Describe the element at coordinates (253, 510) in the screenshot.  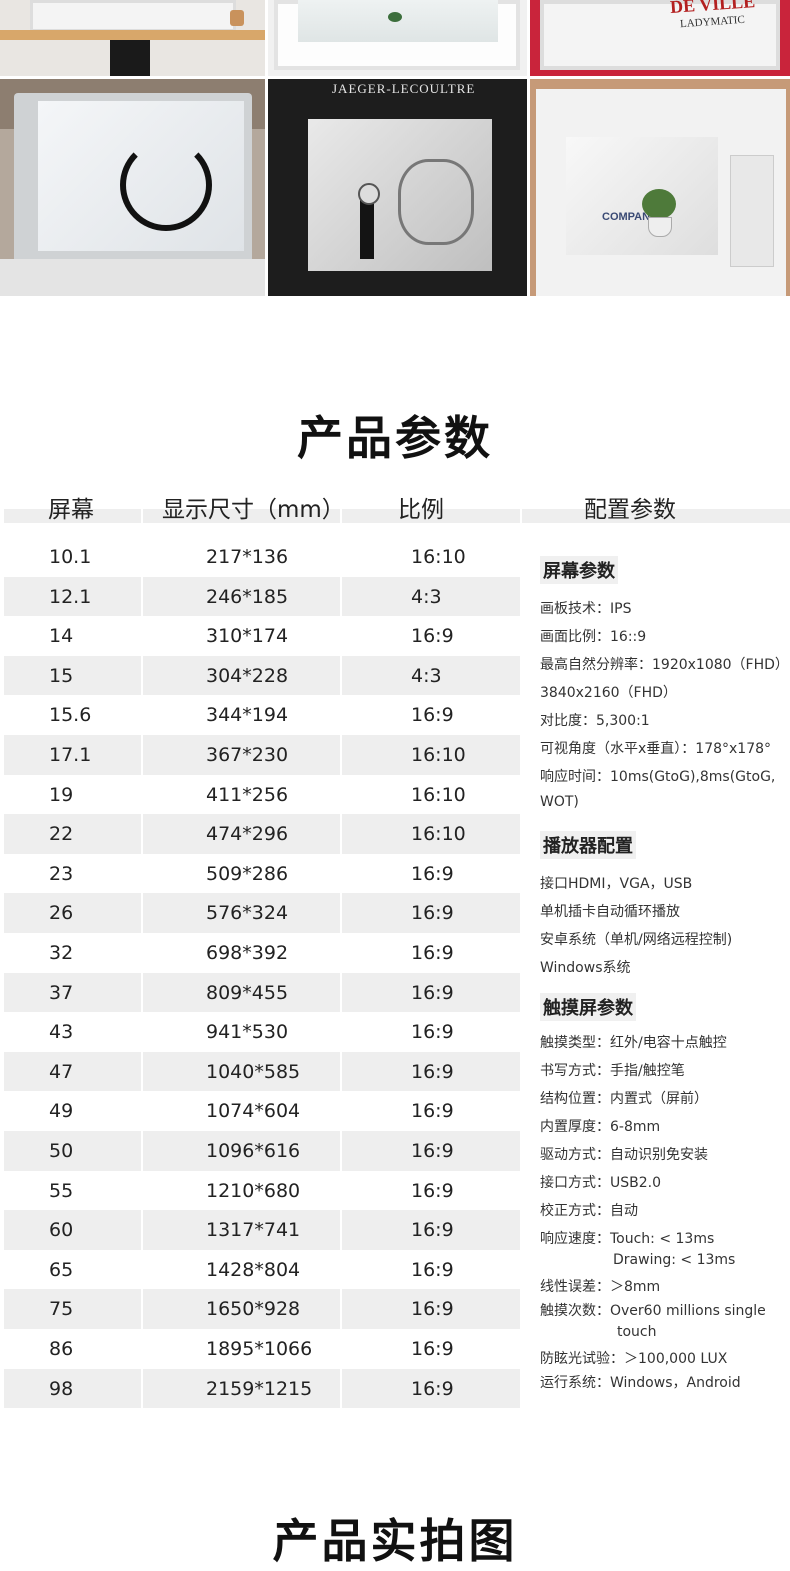
I see `header-size: 显示尺寸（mm）` at that location.